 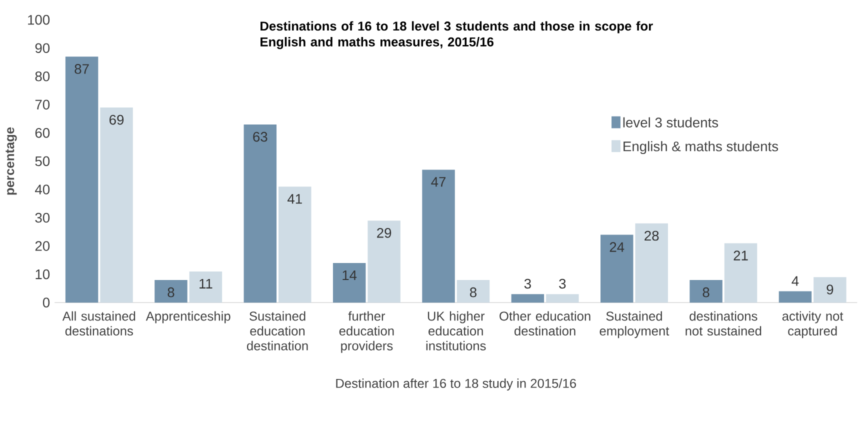 What do you see at coordinates (46, 303) in the screenshot?
I see `y-tick-label: 0` at bounding box center [46, 303].